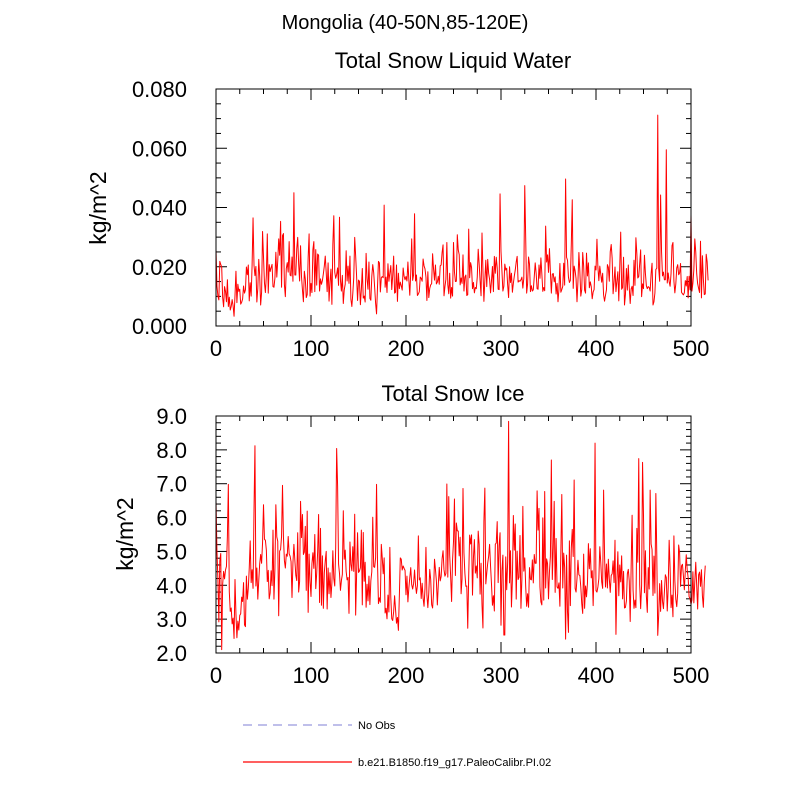 This screenshot has width=800, height=800. I want to click on y-tick-label: 7.0, so click(171, 484).